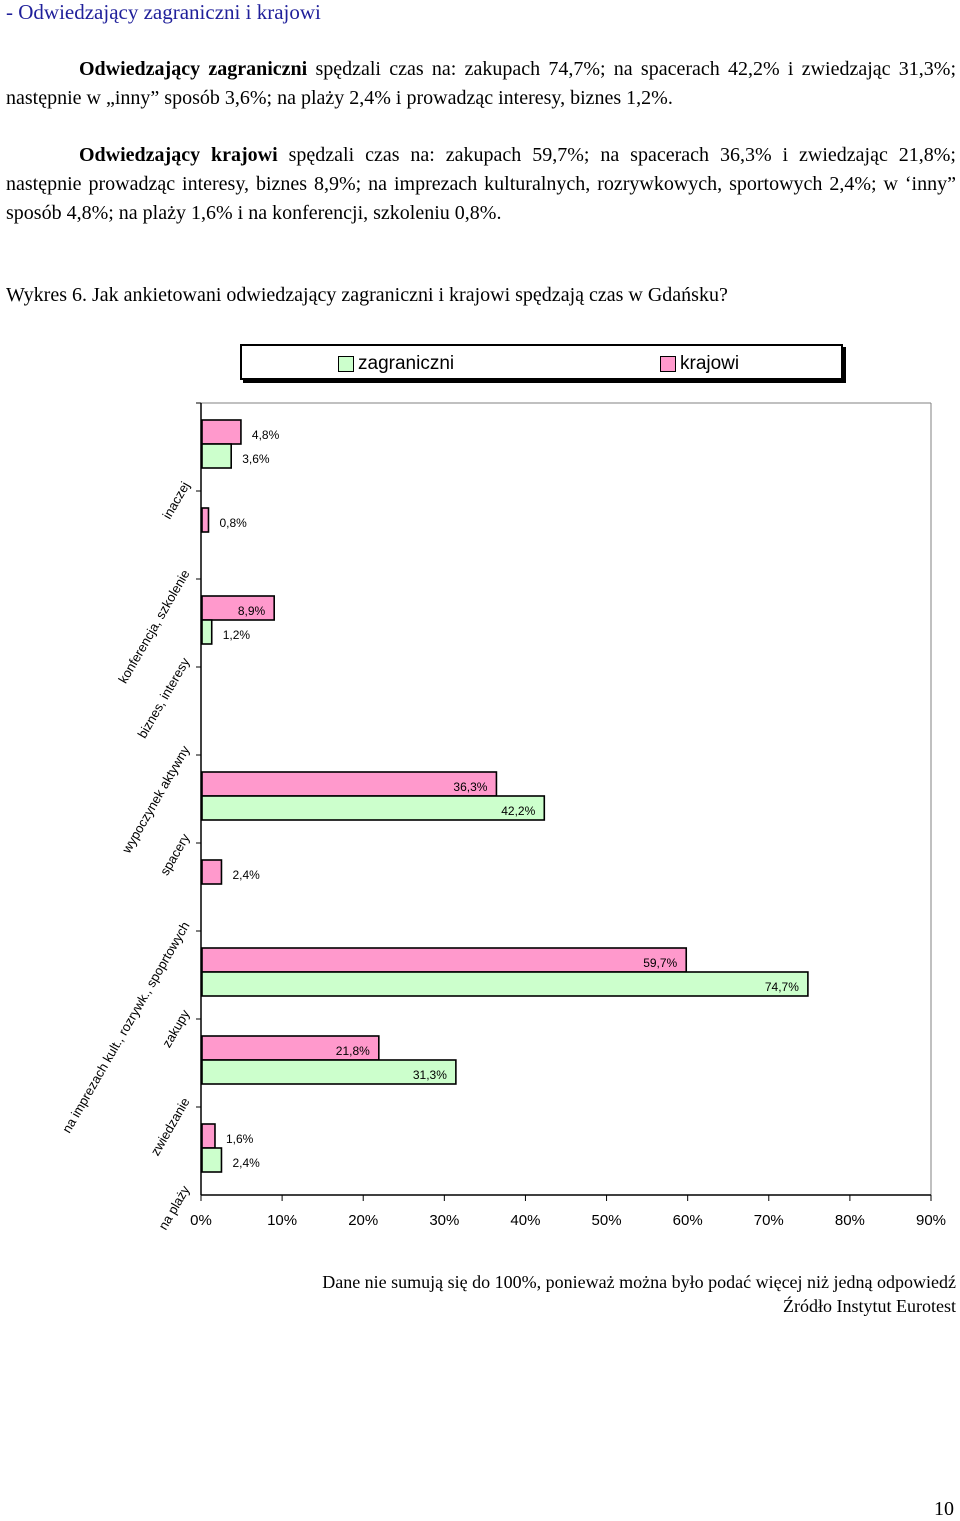 The image size is (960, 1521). Describe the element at coordinates (688, 1220) in the screenshot. I see `x-tick-label: 60%` at that location.